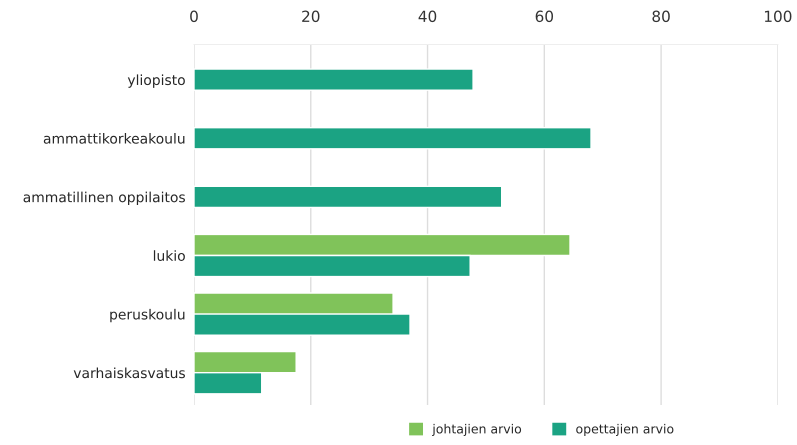 This screenshot has width=797, height=445. I want to click on x-tick-label: 20, so click(311, 16).